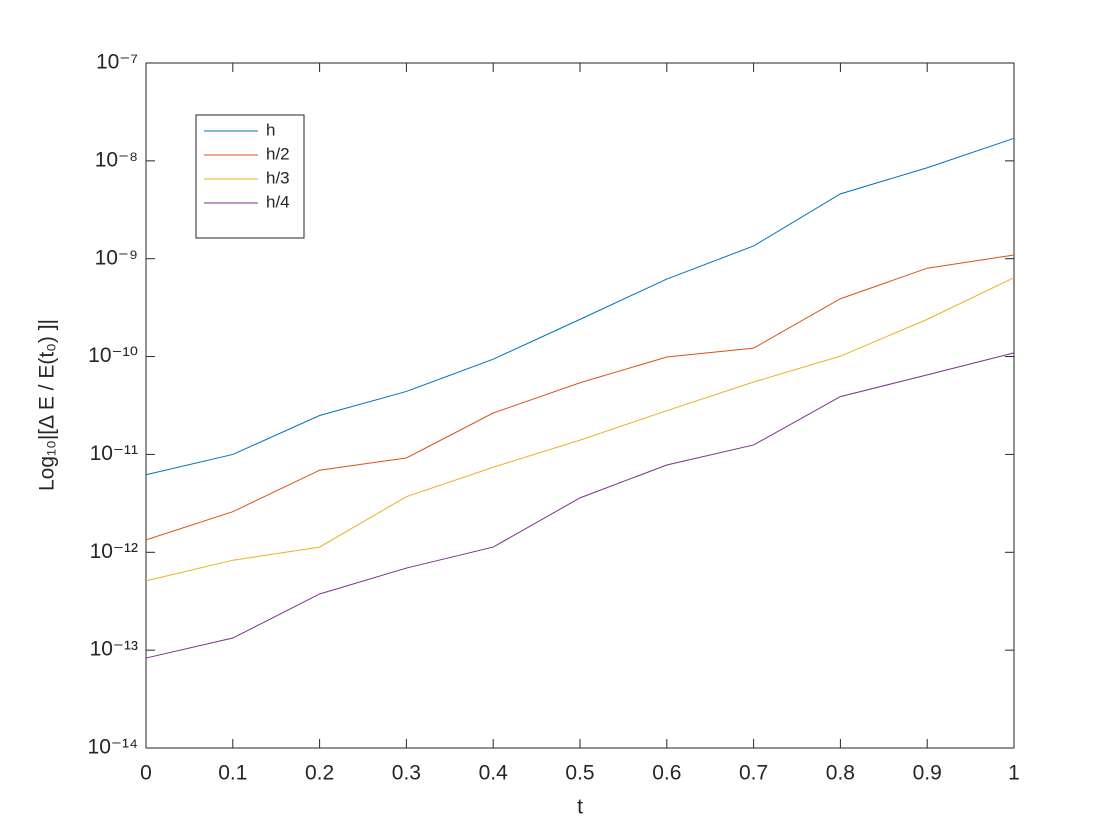 Image resolution: width=1120 pixels, height=840 pixels. I want to click on x-tick-label: 0.3, so click(406, 773).